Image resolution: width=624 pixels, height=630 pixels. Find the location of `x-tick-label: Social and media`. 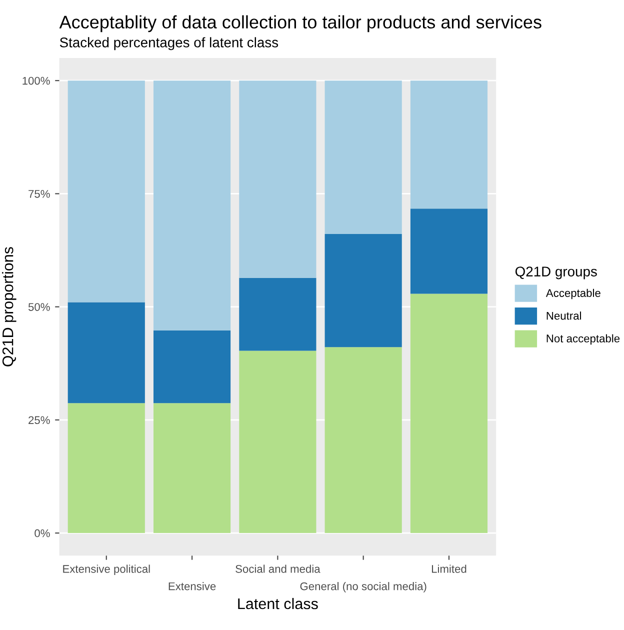

x-tick-label: Social and media is located at coordinates (278, 568).